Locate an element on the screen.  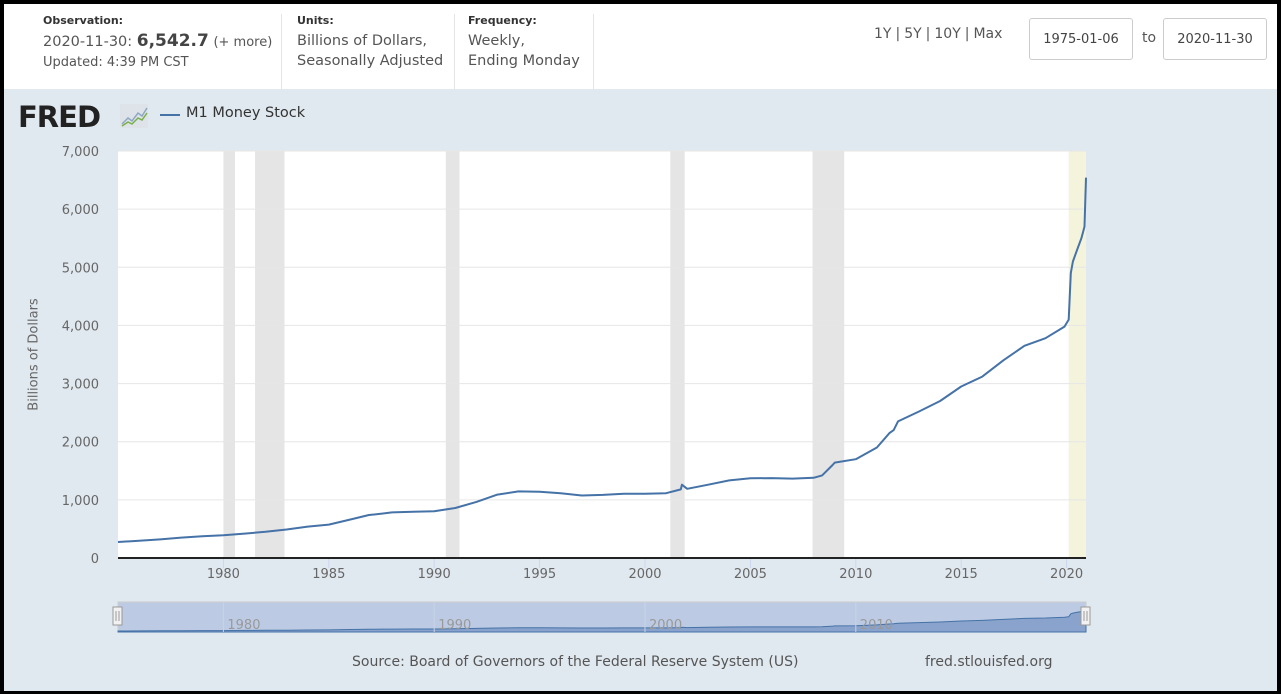
units-label: Units: is located at coordinates (315, 20).